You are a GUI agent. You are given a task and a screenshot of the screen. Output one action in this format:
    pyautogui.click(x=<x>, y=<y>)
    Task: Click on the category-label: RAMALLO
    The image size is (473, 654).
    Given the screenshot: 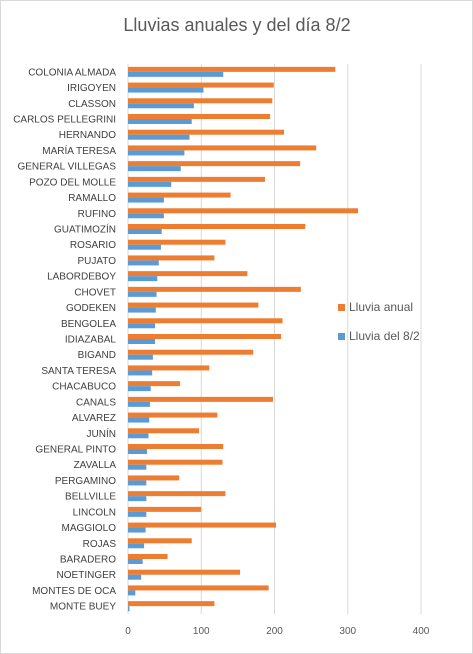 What is the action you would take?
    pyautogui.click(x=92, y=198)
    